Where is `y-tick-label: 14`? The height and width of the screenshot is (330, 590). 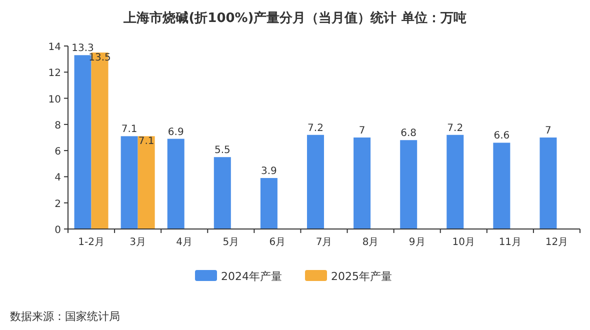
y-tick-label: 14 is located at coordinates (54, 47).